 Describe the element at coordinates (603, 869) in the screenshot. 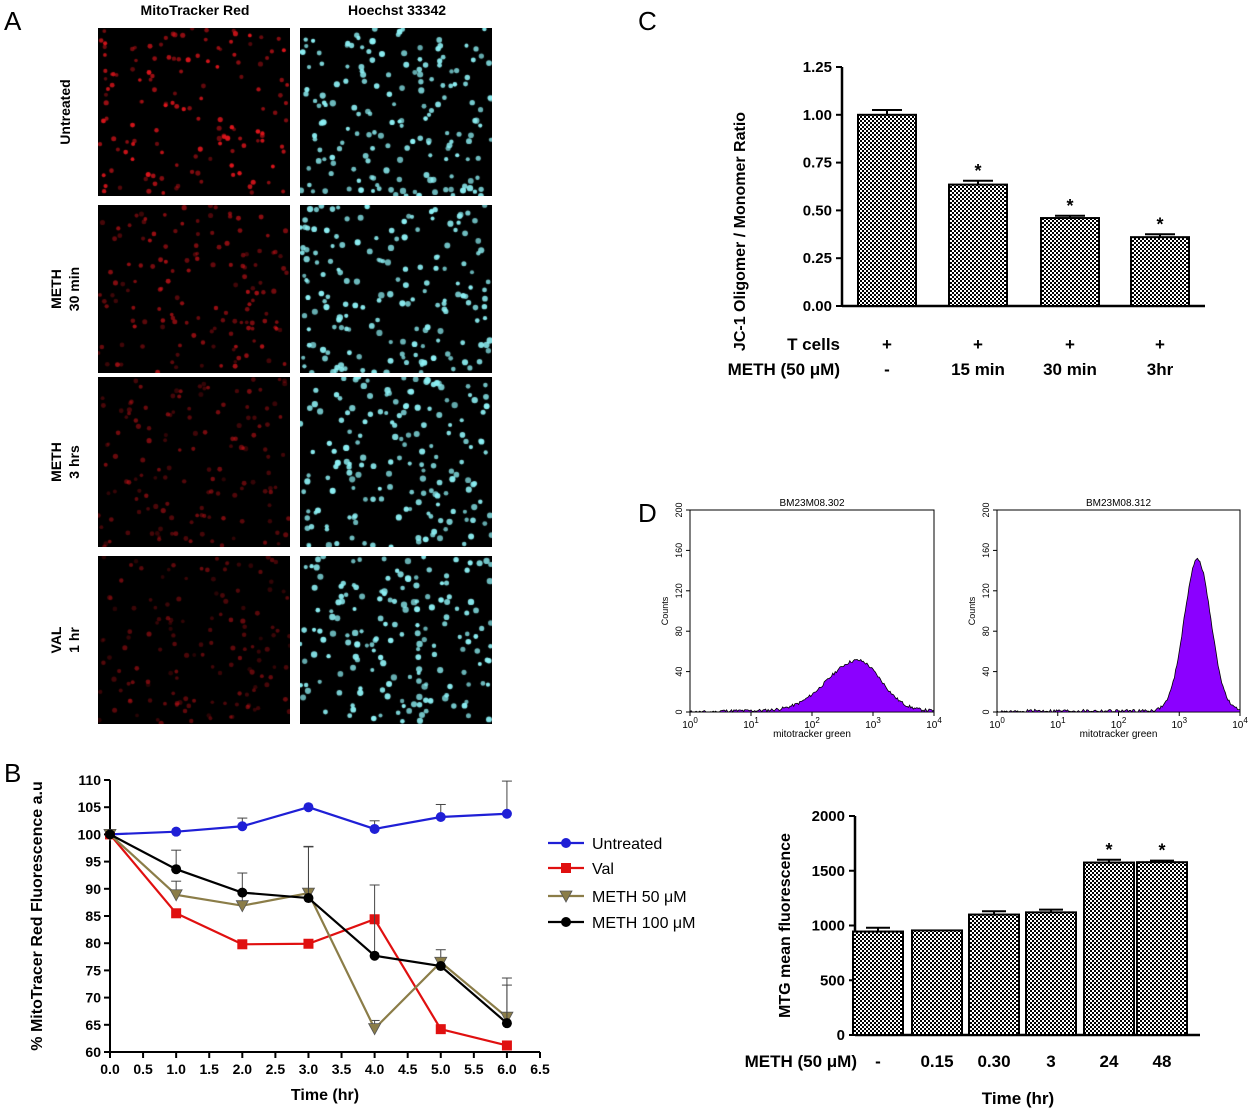

I see `legend-label: Val` at that location.